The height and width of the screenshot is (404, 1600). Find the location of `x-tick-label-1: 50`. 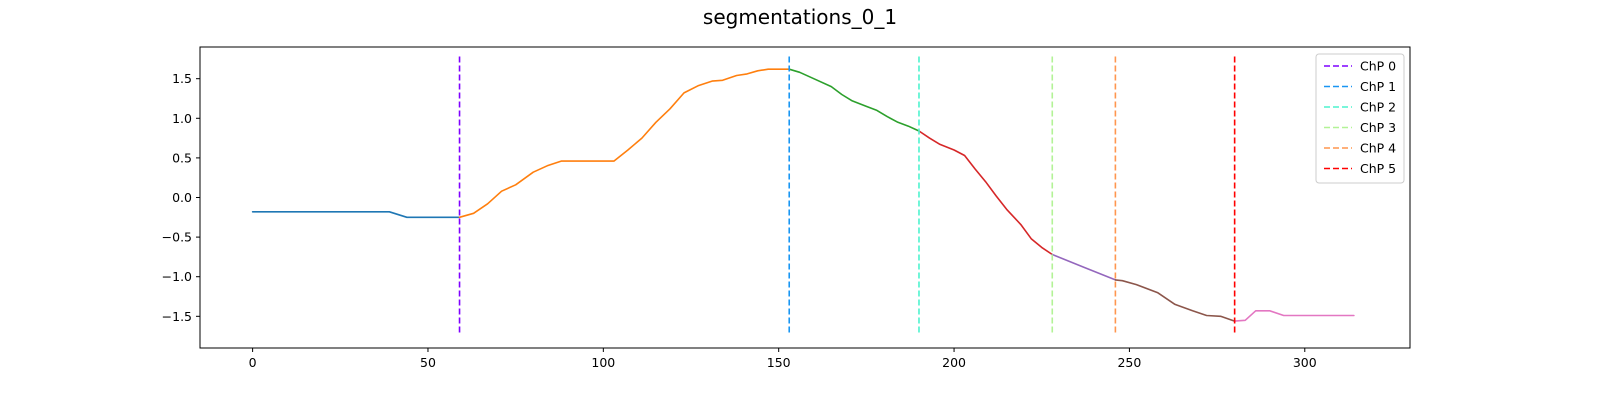

x-tick-label-1: 50 is located at coordinates (428, 362).